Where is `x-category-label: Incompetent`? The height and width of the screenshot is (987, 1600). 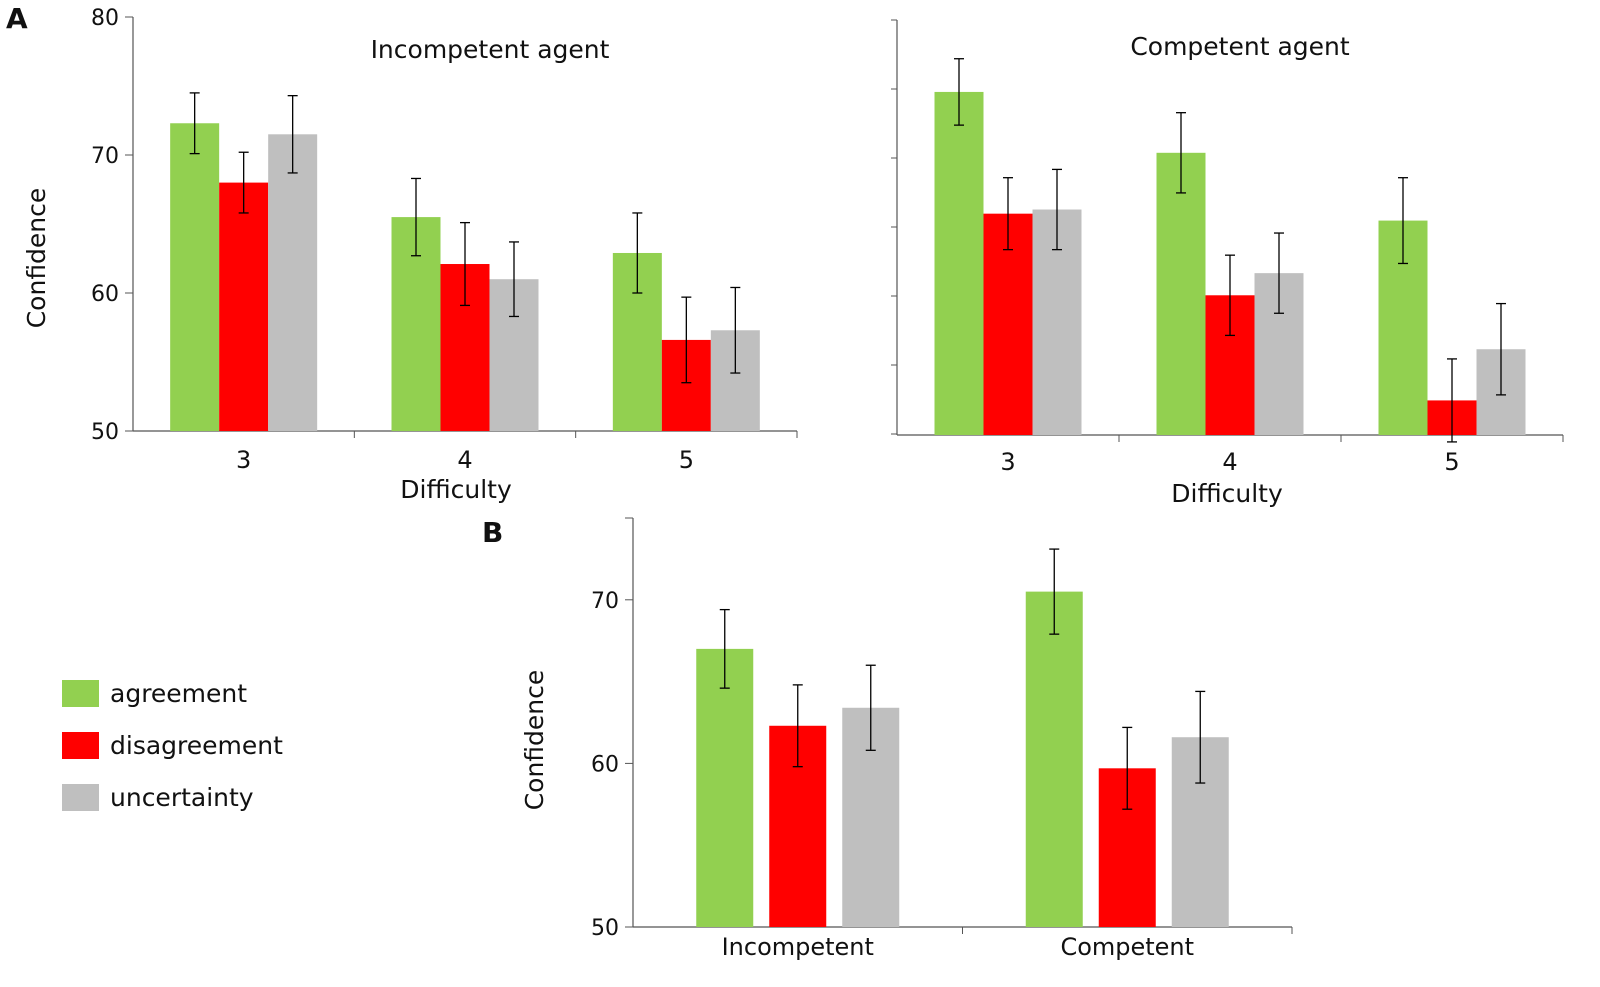 x-category-label: Incompetent is located at coordinates (798, 947).